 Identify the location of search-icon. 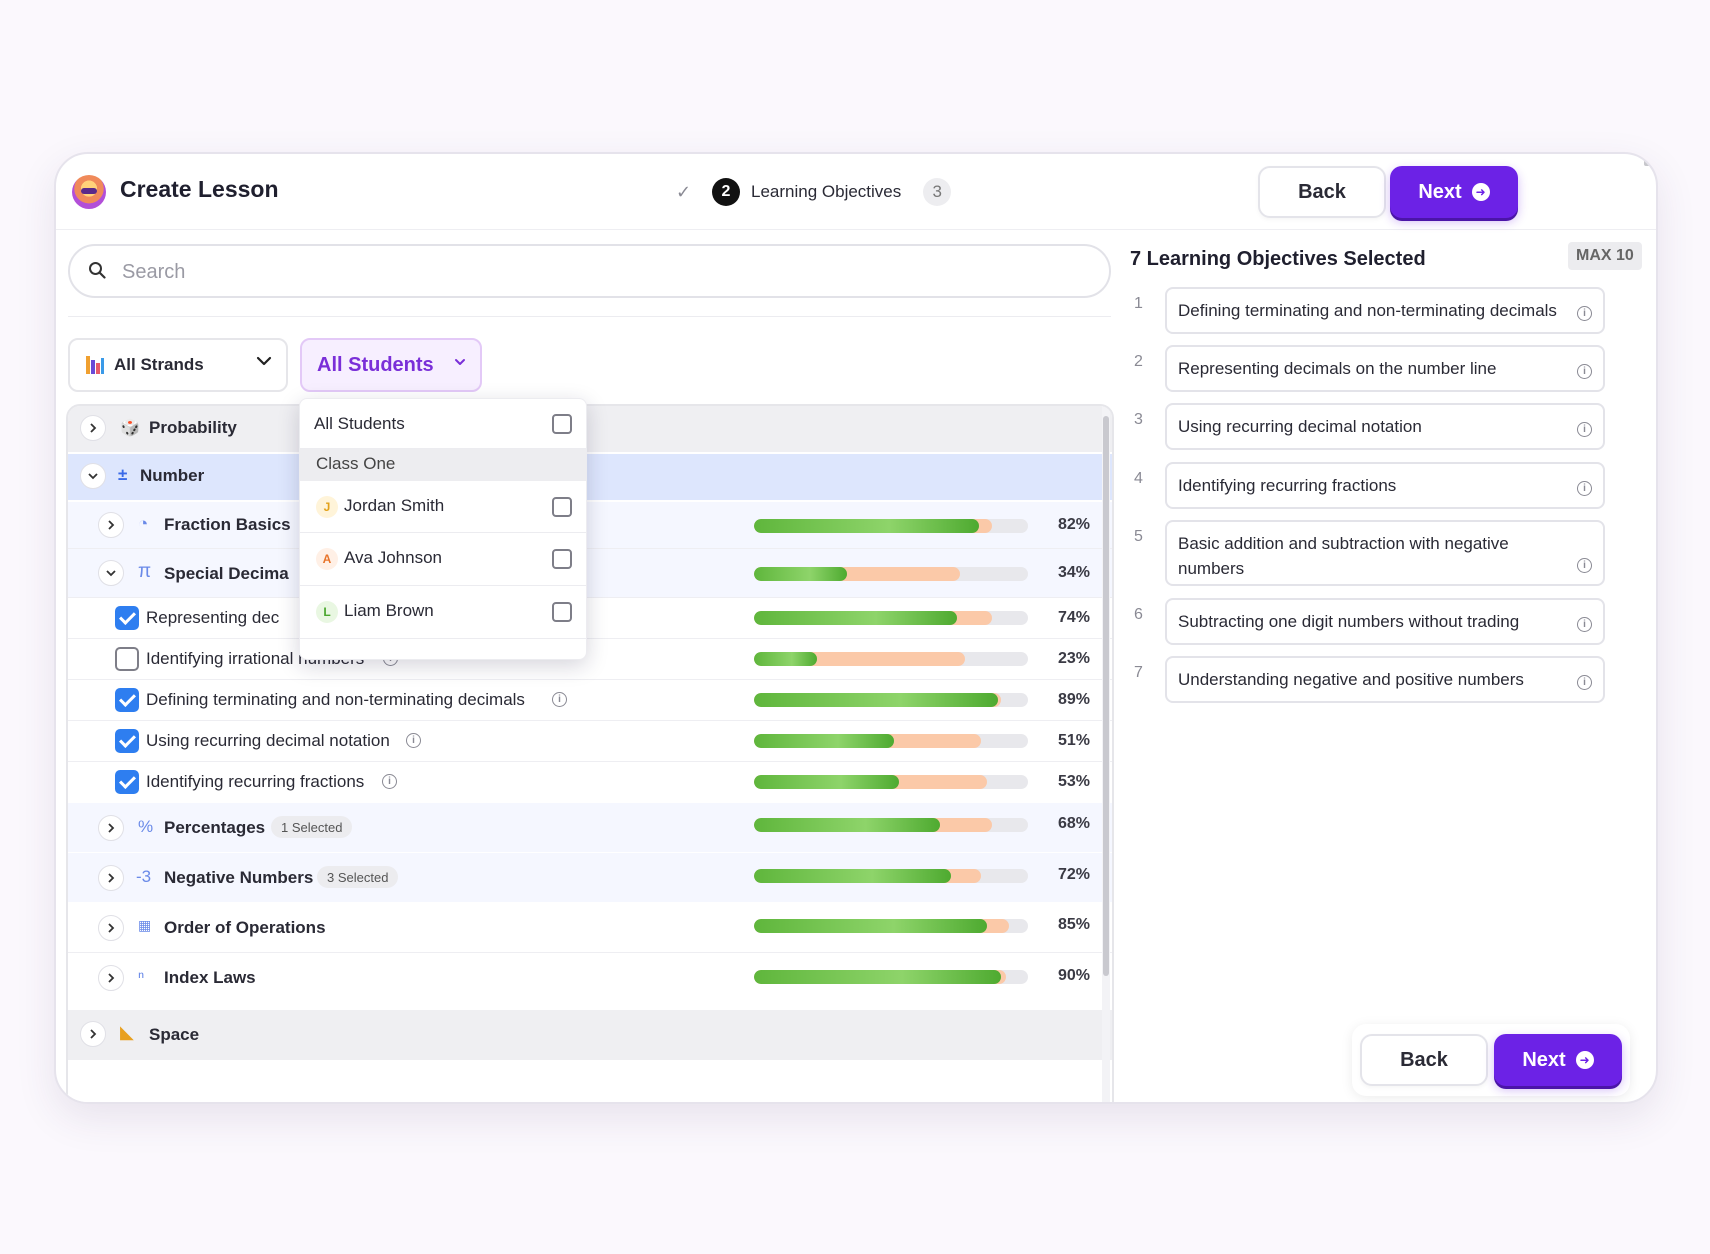
(97, 270).